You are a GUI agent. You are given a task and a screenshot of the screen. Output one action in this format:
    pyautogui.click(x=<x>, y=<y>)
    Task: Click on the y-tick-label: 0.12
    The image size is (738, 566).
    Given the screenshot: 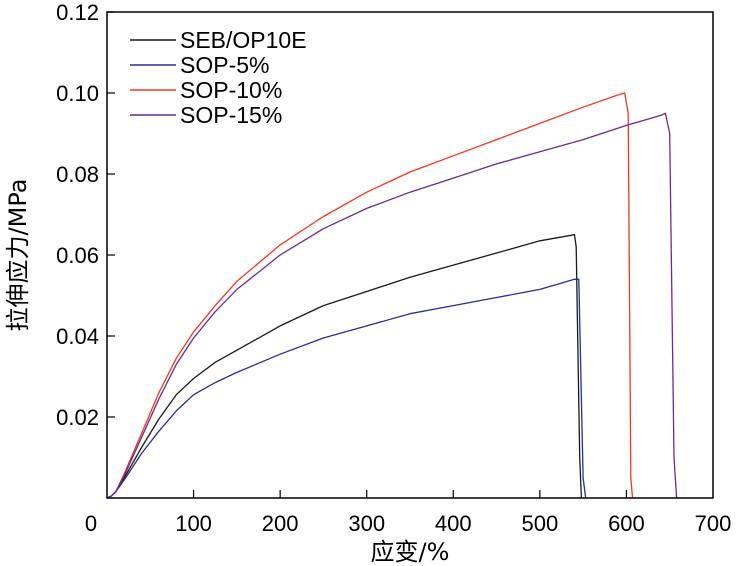 What is the action you would take?
    pyautogui.click(x=77, y=12)
    